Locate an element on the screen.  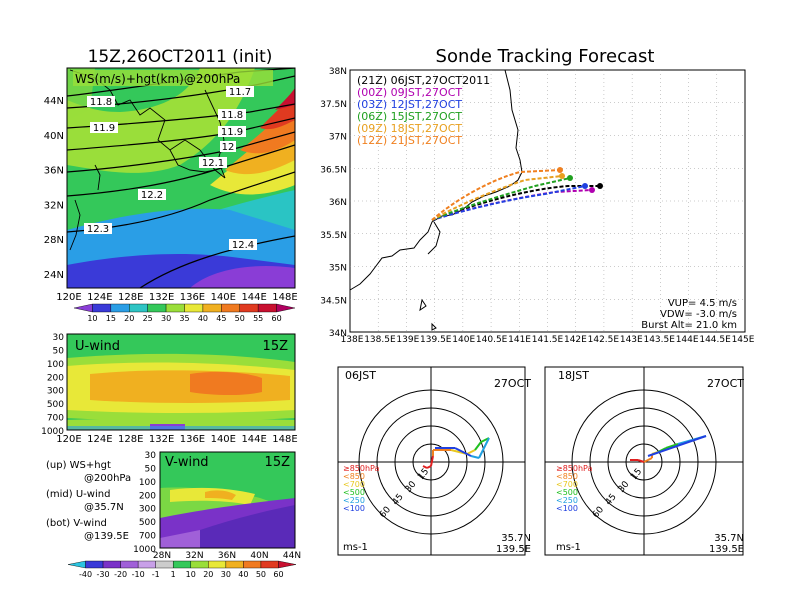
track-param: Burst Alt= 21.0 km is located at coordinates (689, 325).